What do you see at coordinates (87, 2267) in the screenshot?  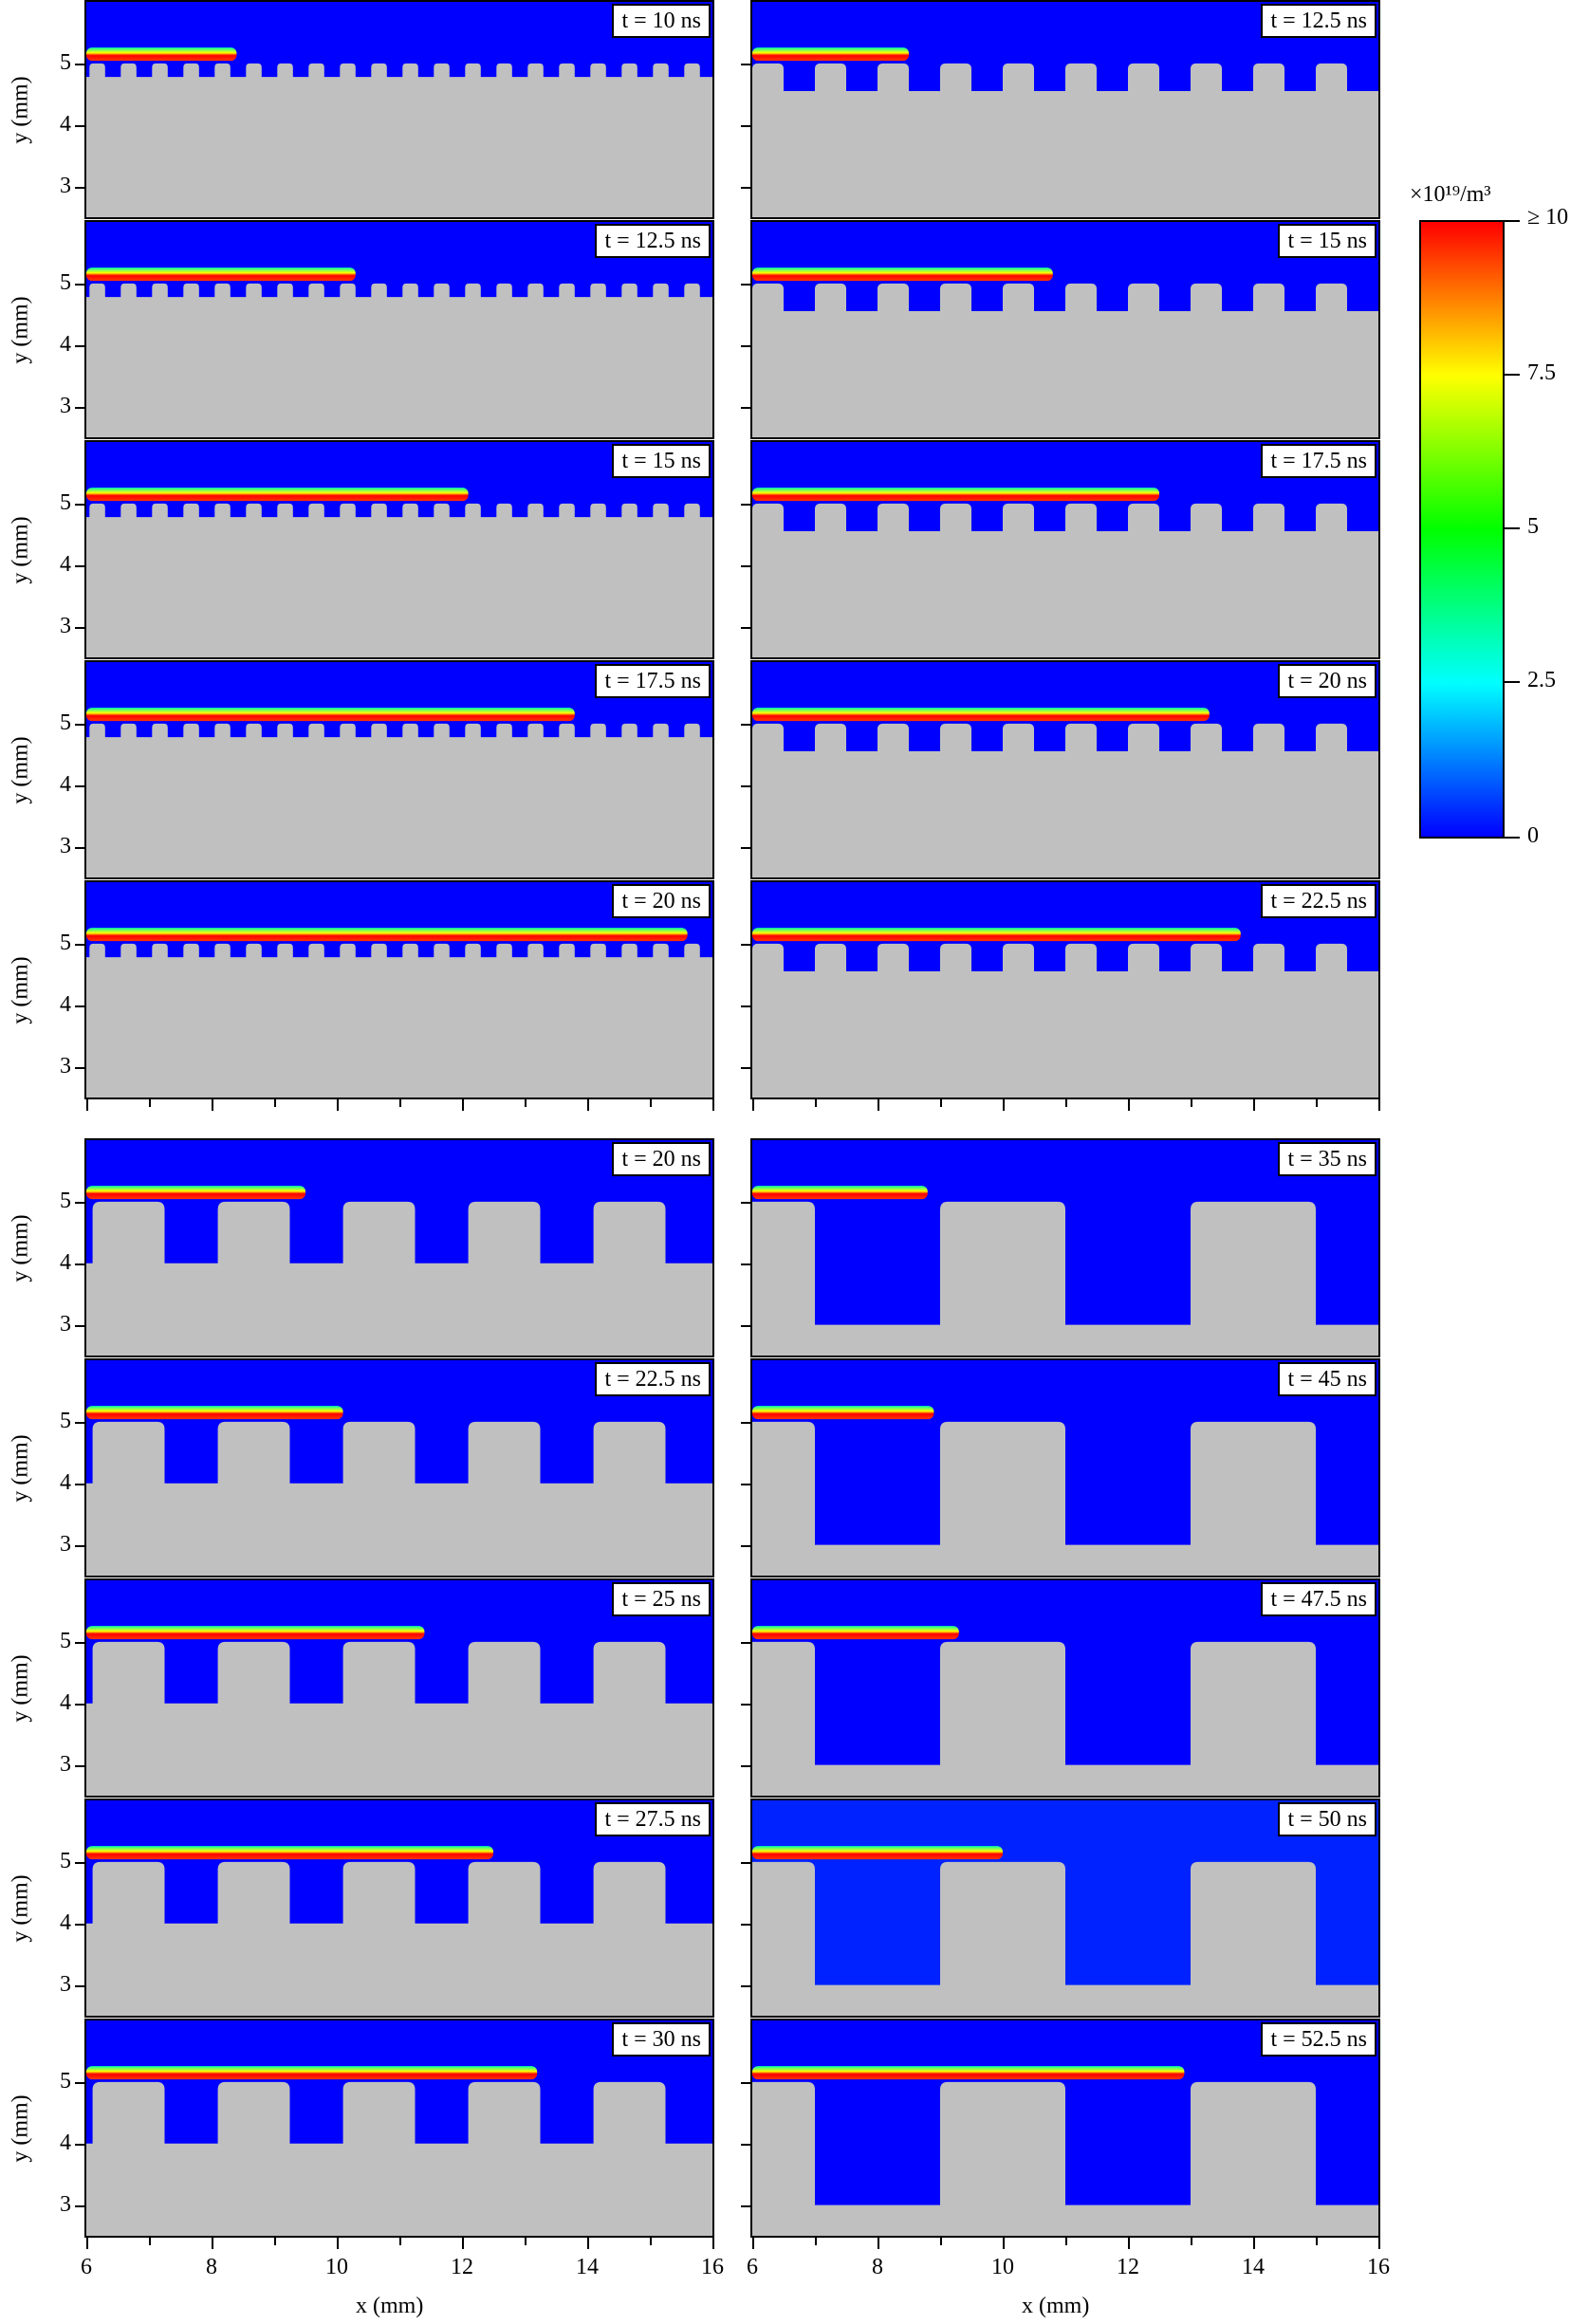 I see `x-tick-label: 6` at bounding box center [87, 2267].